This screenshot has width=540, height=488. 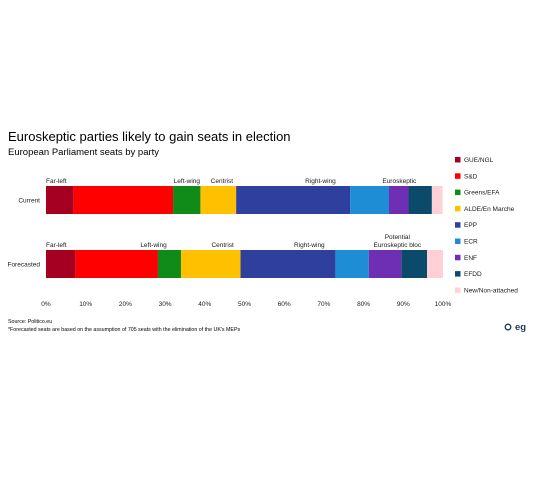 What do you see at coordinates (288, 264) in the screenshot?
I see `bar-segment-forecasted-epp` at bounding box center [288, 264].